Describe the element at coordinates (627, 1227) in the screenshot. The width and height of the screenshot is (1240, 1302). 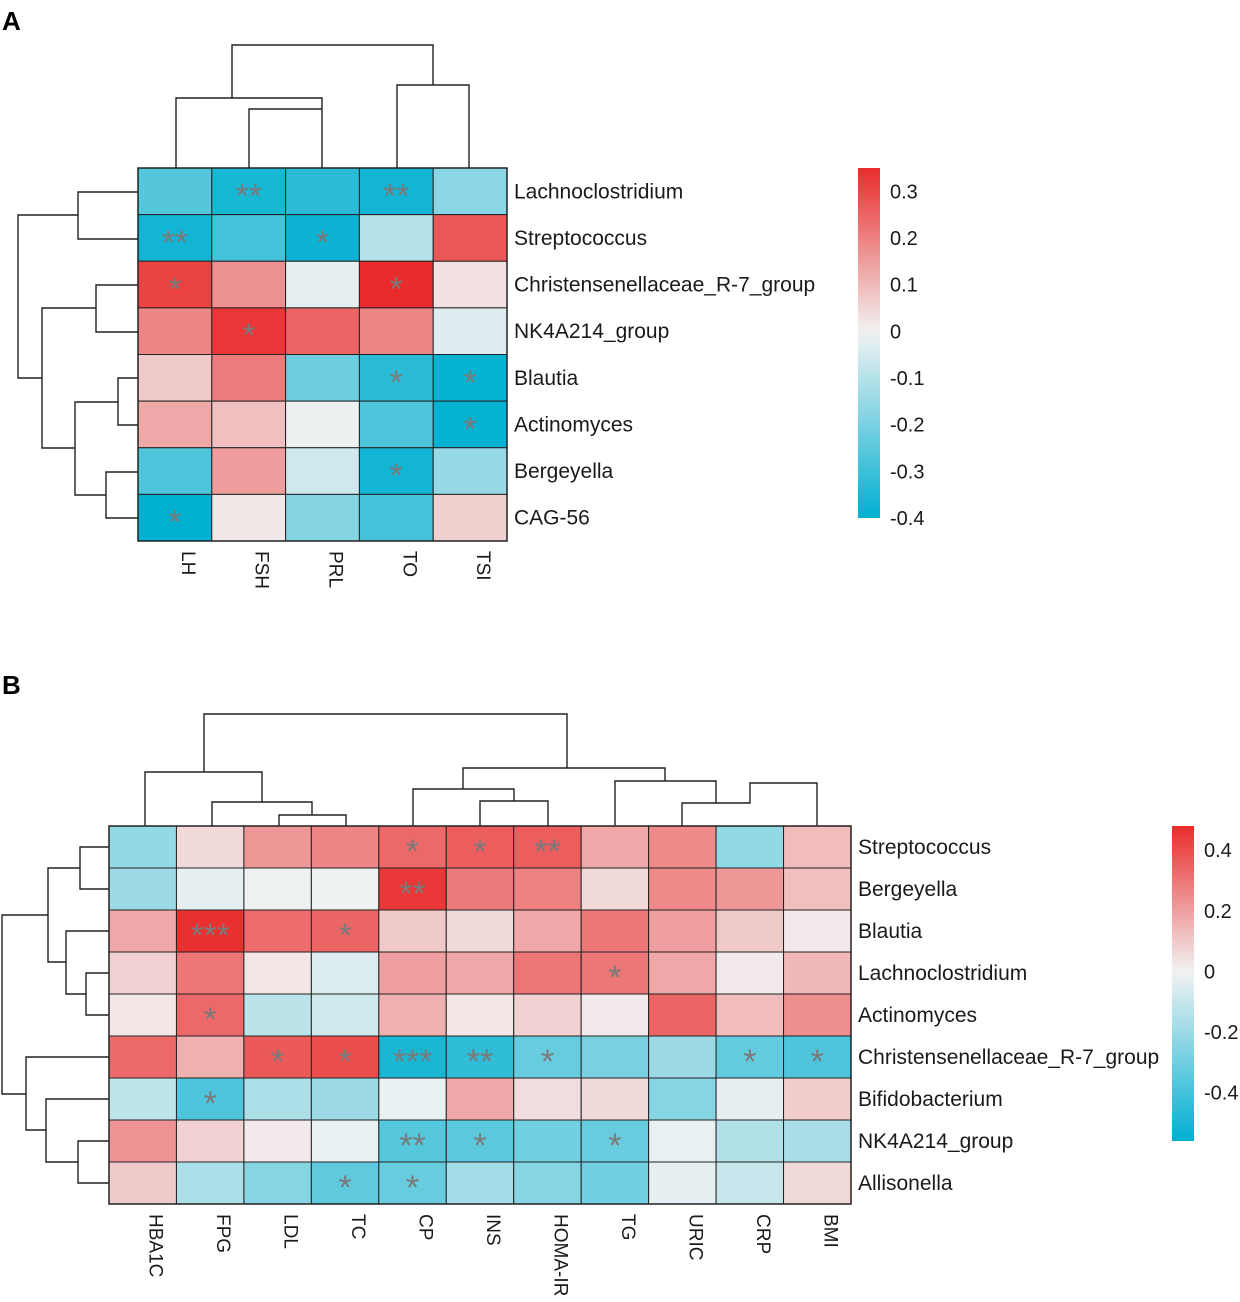
I see `column-label: TG` at that location.